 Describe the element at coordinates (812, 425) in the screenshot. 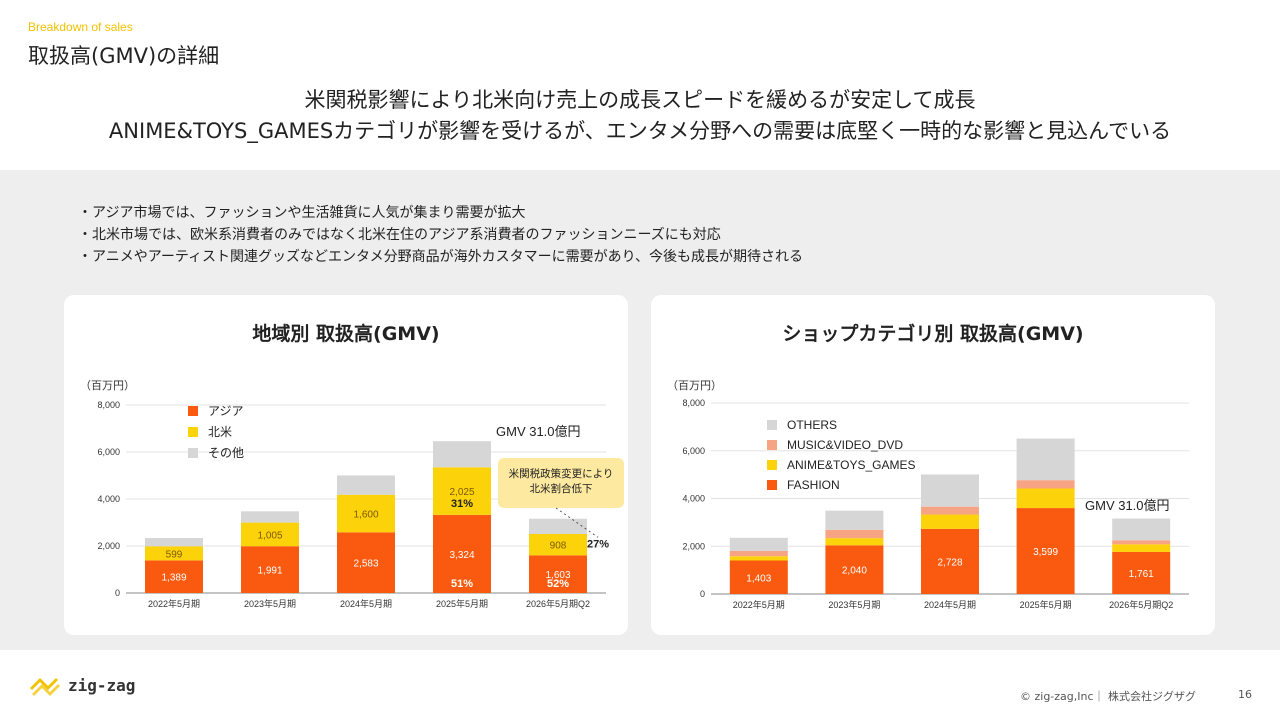

I see `legend-label: OTHERS` at that location.